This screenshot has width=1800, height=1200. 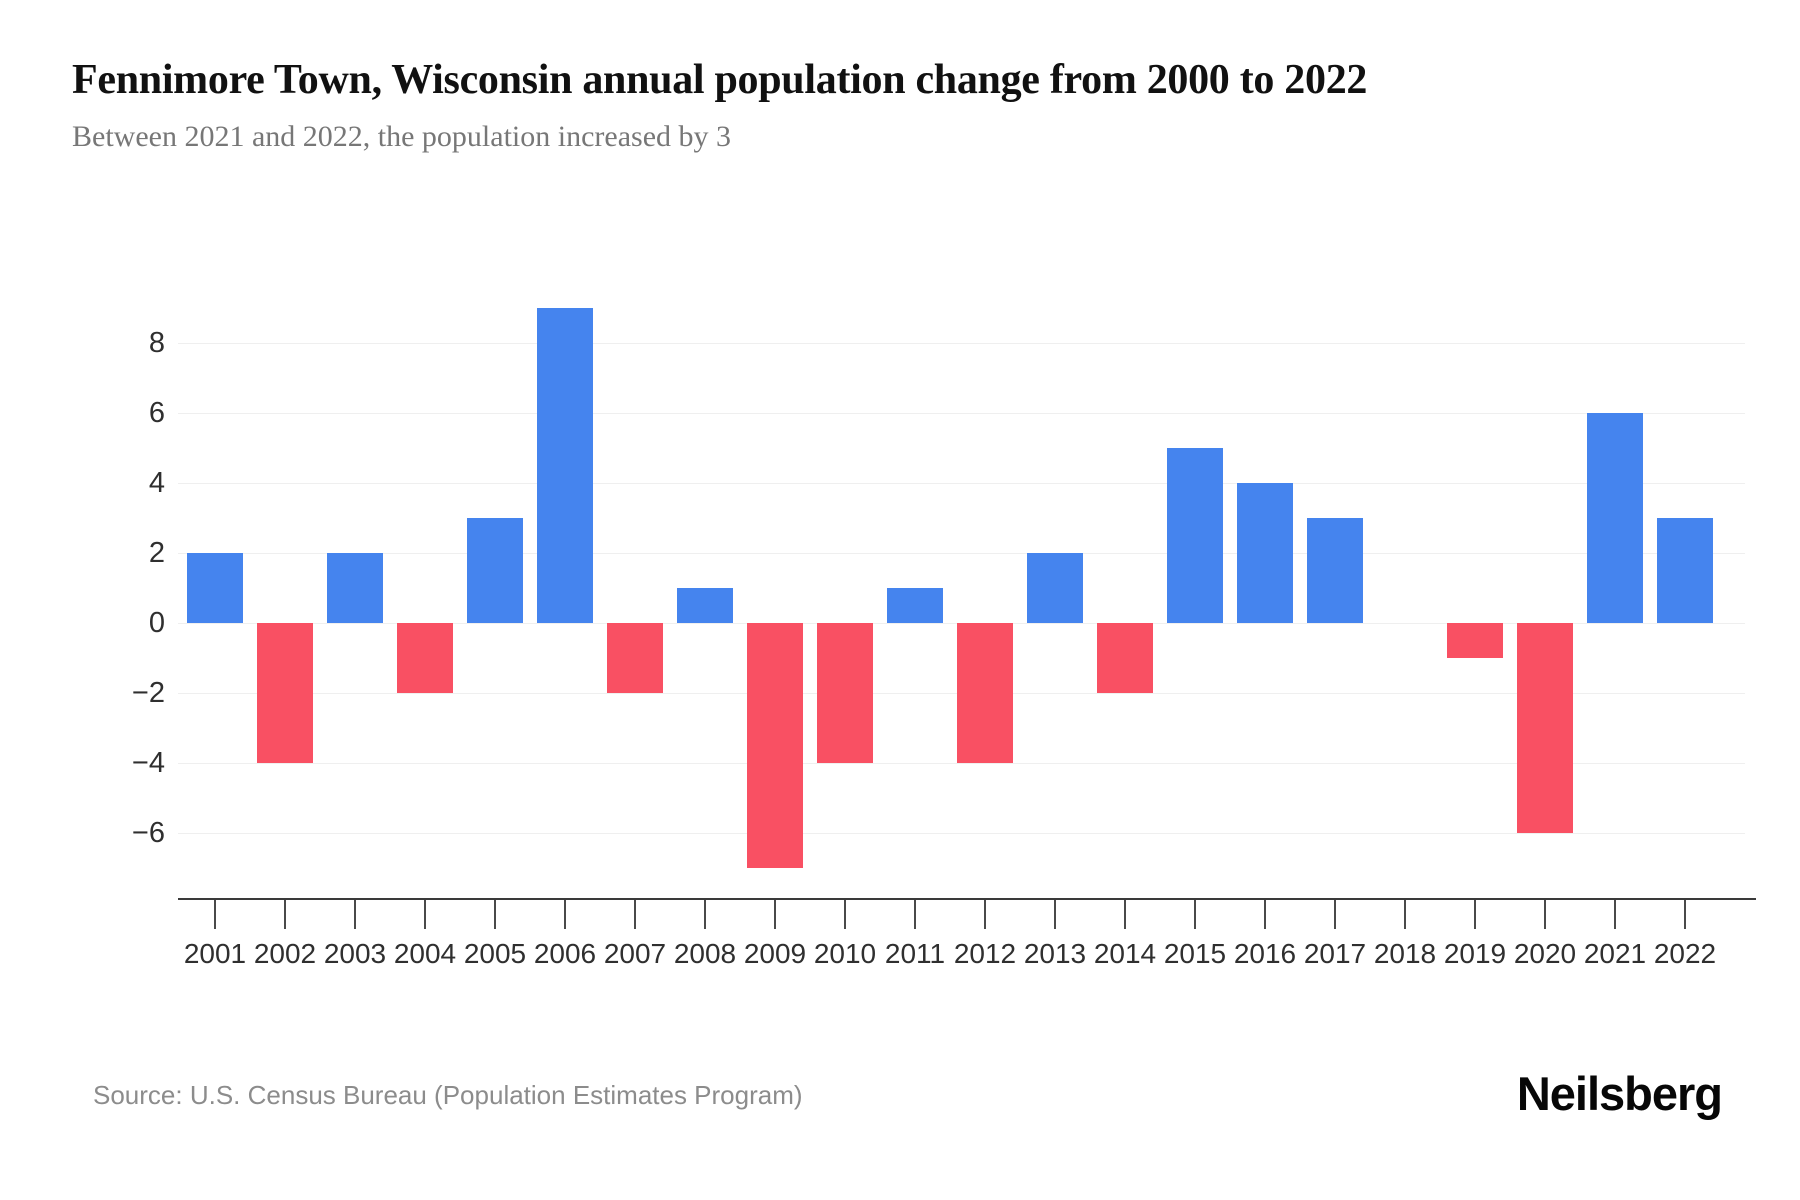 What do you see at coordinates (775, 745) in the screenshot?
I see `bar-2009` at bounding box center [775, 745].